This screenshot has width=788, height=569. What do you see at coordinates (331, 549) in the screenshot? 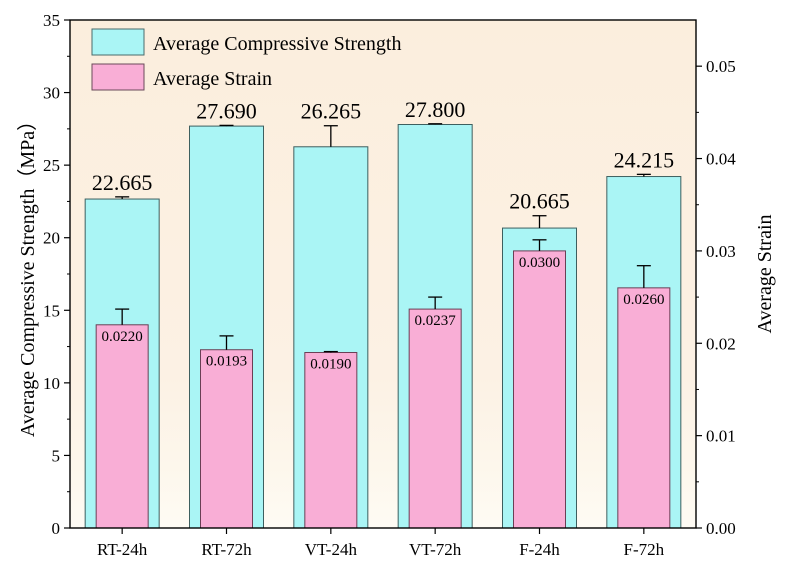
I see `x-tick-label: VT-24h` at bounding box center [331, 549].